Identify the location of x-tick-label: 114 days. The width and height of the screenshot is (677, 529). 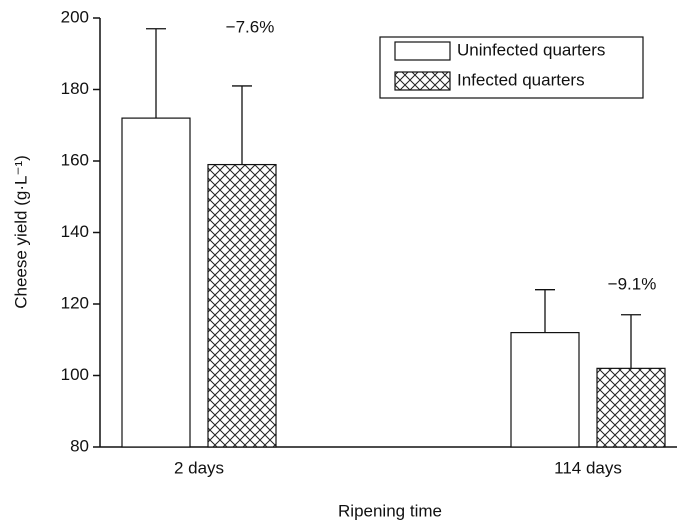
(588, 467).